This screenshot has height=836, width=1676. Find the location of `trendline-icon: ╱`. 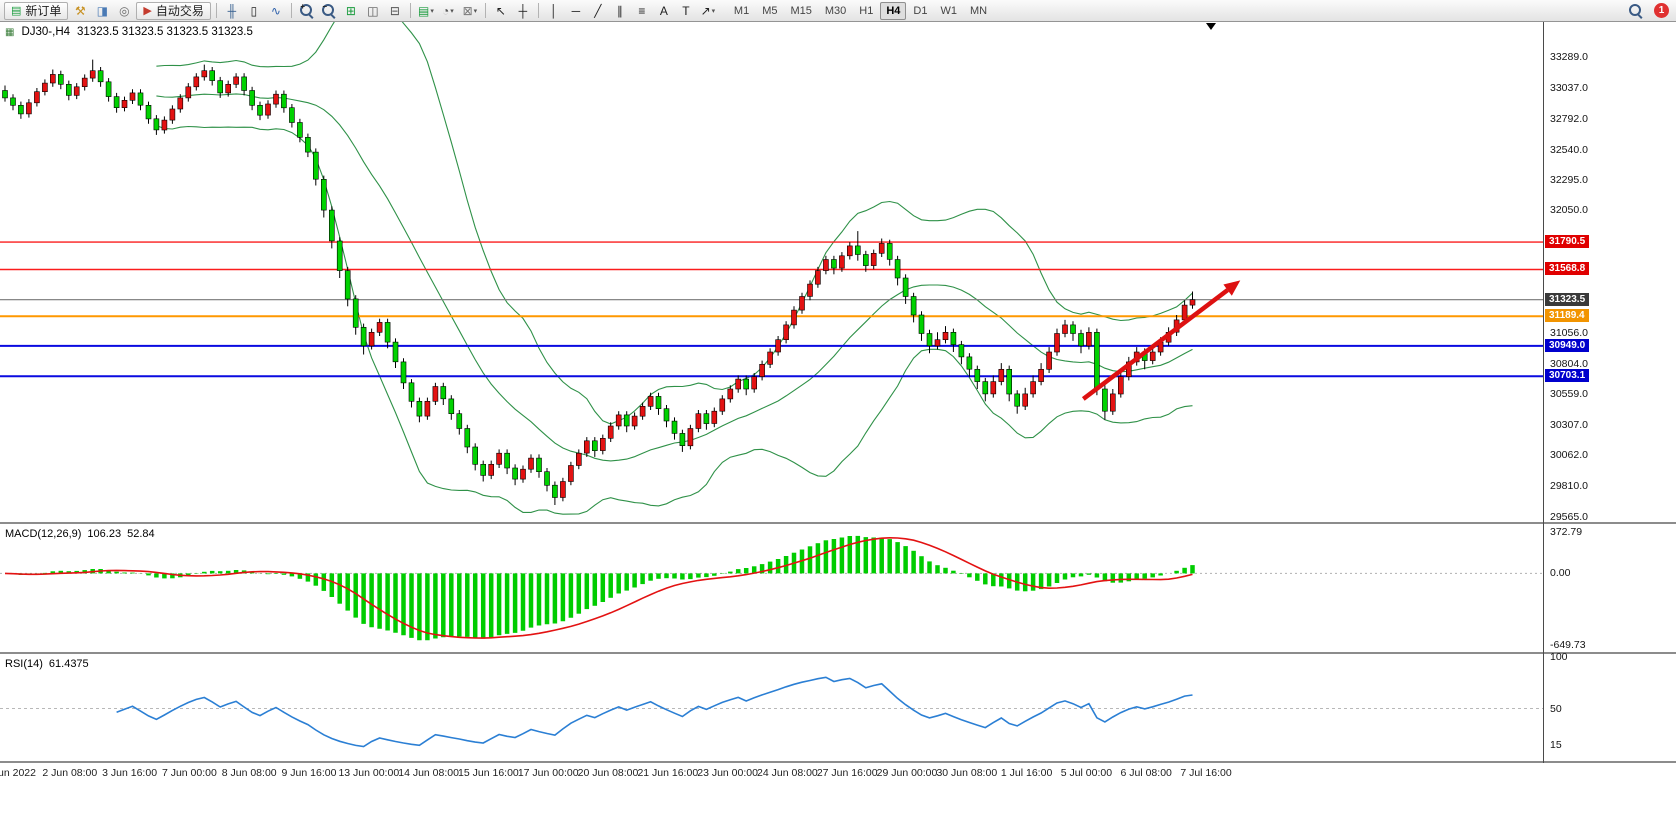

trendline-icon: ╱ is located at coordinates (598, 10).